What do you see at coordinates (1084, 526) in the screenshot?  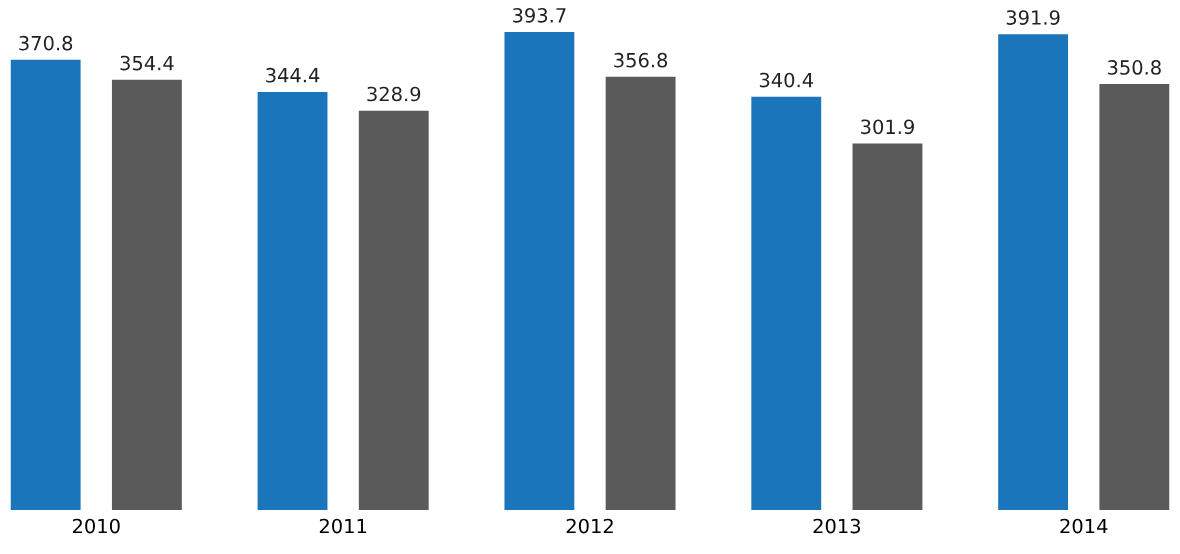 I see `x-tick-label: 2014` at bounding box center [1084, 526].